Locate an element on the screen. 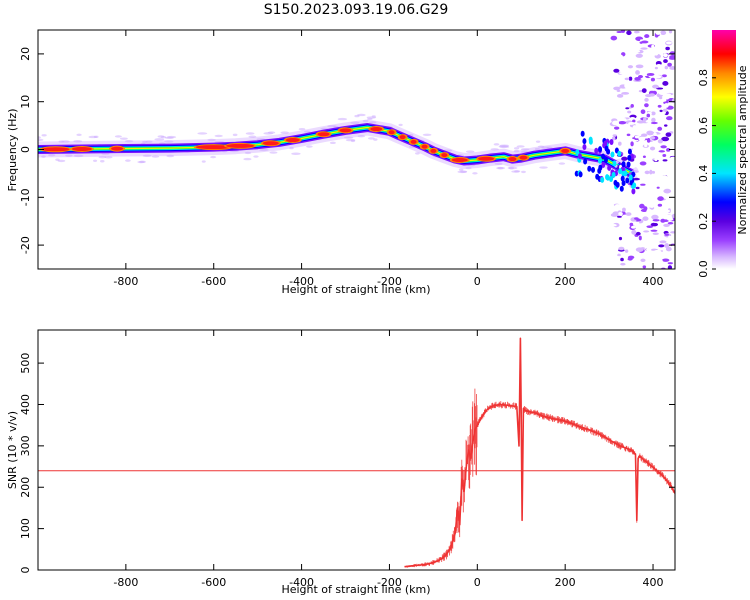 This screenshot has height=600, width=750. colorbar-tick-label: 0.8 is located at coordinates (703, 78).